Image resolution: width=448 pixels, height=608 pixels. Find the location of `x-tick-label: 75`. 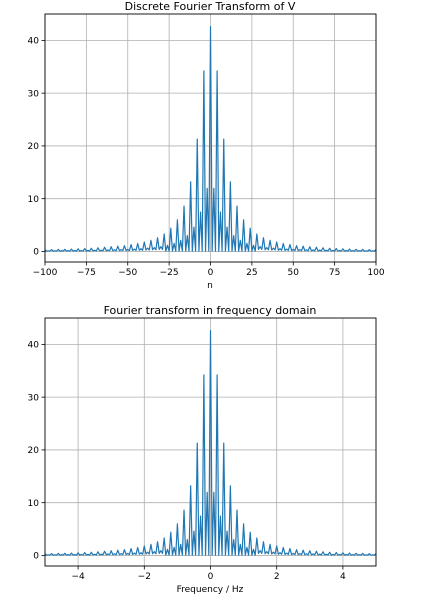

x-tick-label: 75 is located at coordinates (334, 273).